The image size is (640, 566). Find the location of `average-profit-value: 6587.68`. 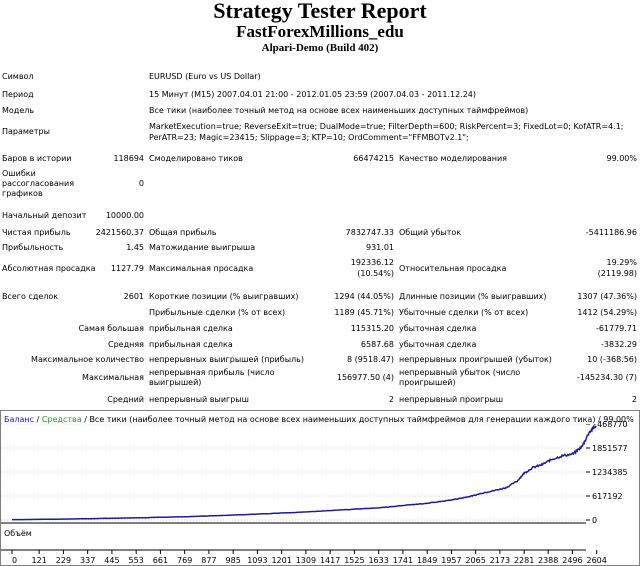

average-profit-value: 6587.68 is located at coordinates (377, 344).